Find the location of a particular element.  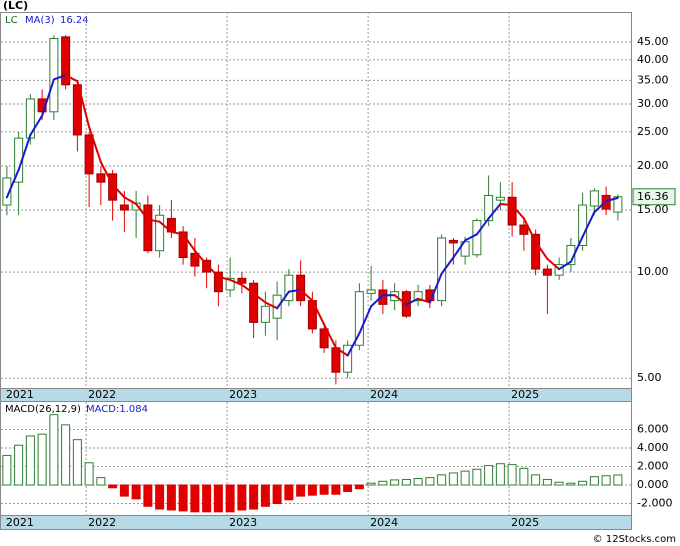

macd-title: MACD(26,12,9) is located at coordinates (43, 409).